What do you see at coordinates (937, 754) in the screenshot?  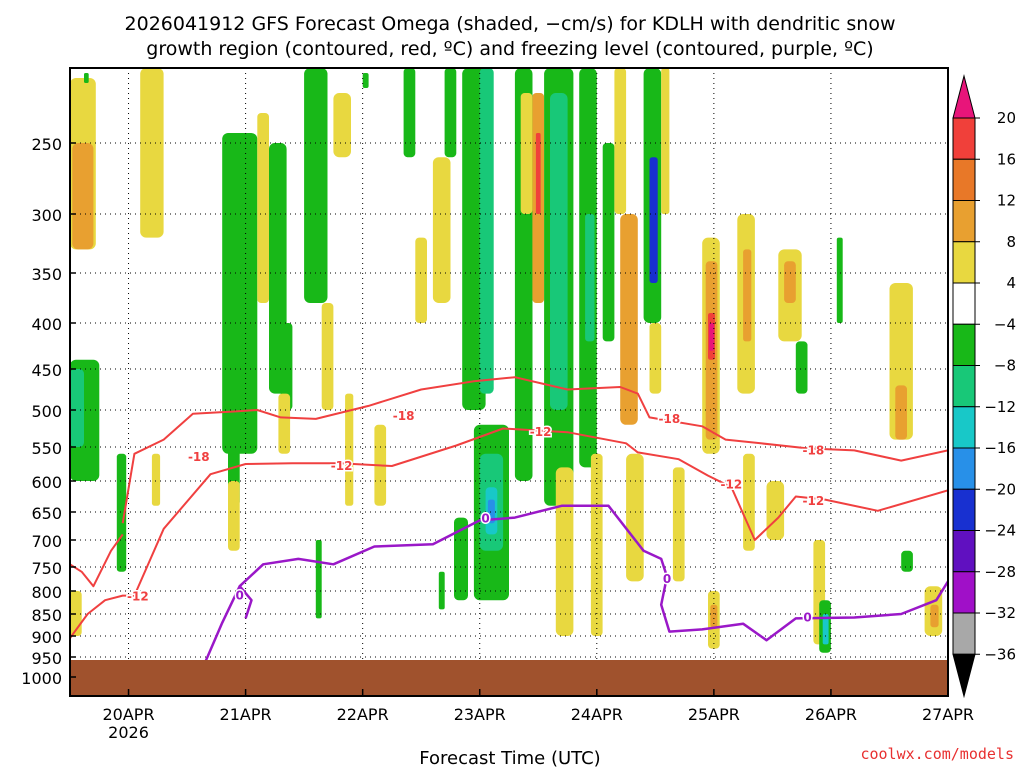 I see `credit-text: coolwx.com/models` at bounding box center [937, 754].